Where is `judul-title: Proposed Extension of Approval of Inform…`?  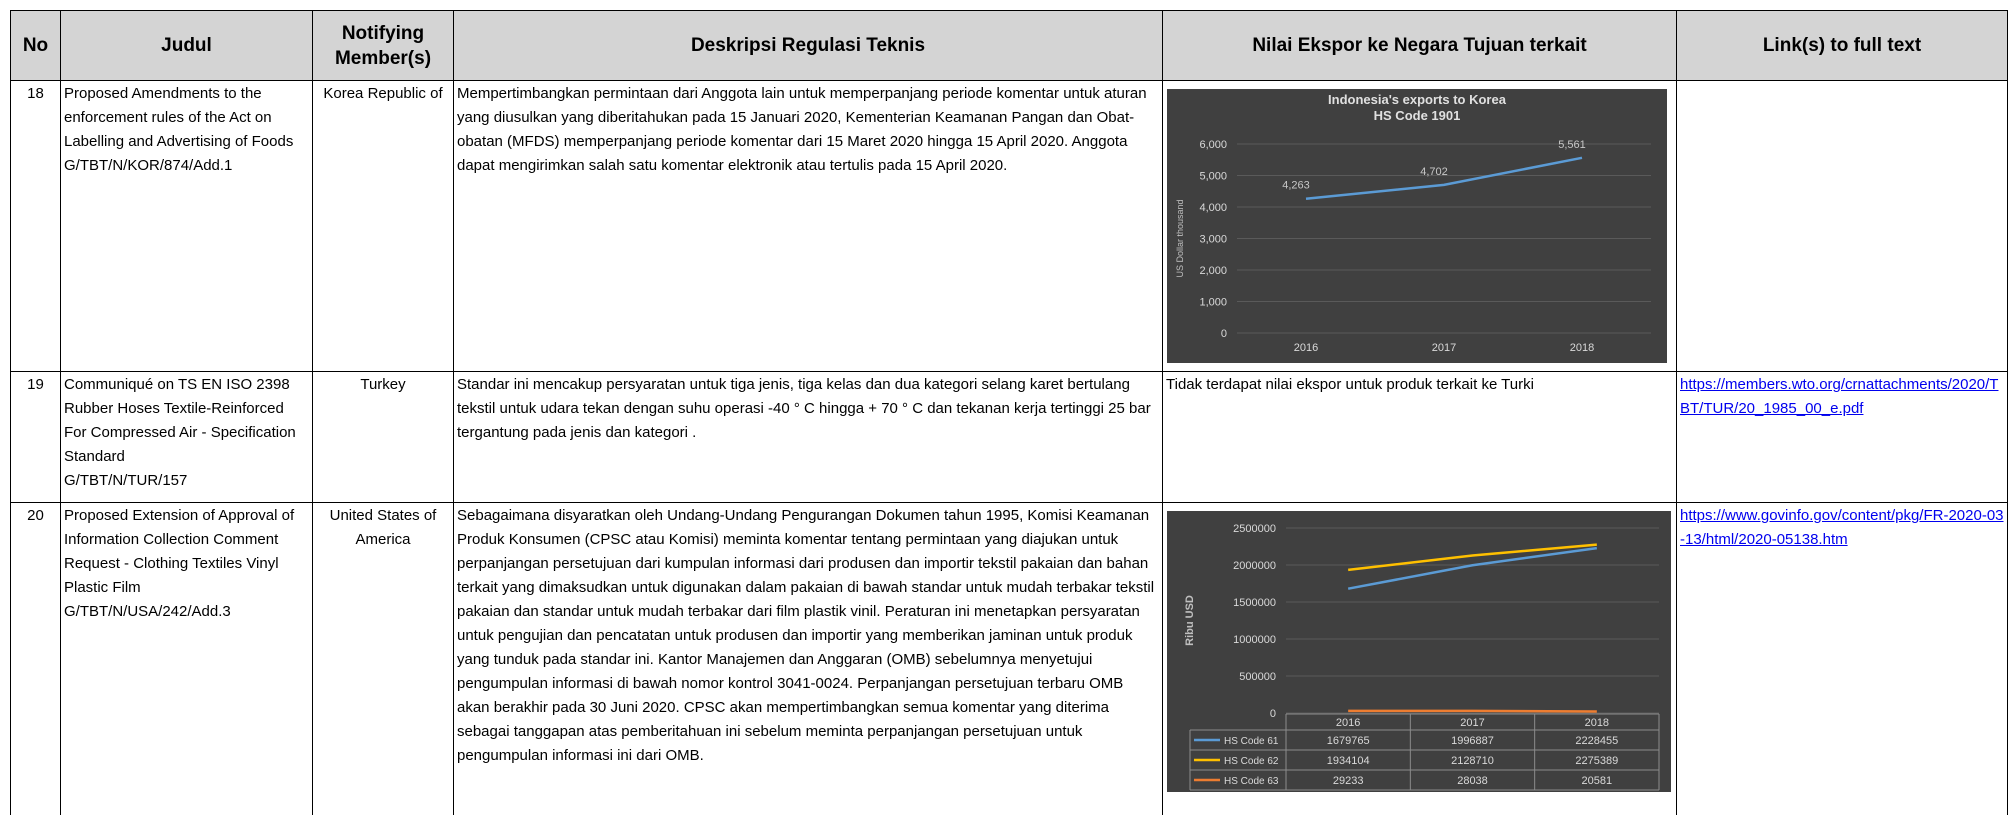 judul-title: Proposed Extension of Approval of Inform… is located at coordinates (179, 551).